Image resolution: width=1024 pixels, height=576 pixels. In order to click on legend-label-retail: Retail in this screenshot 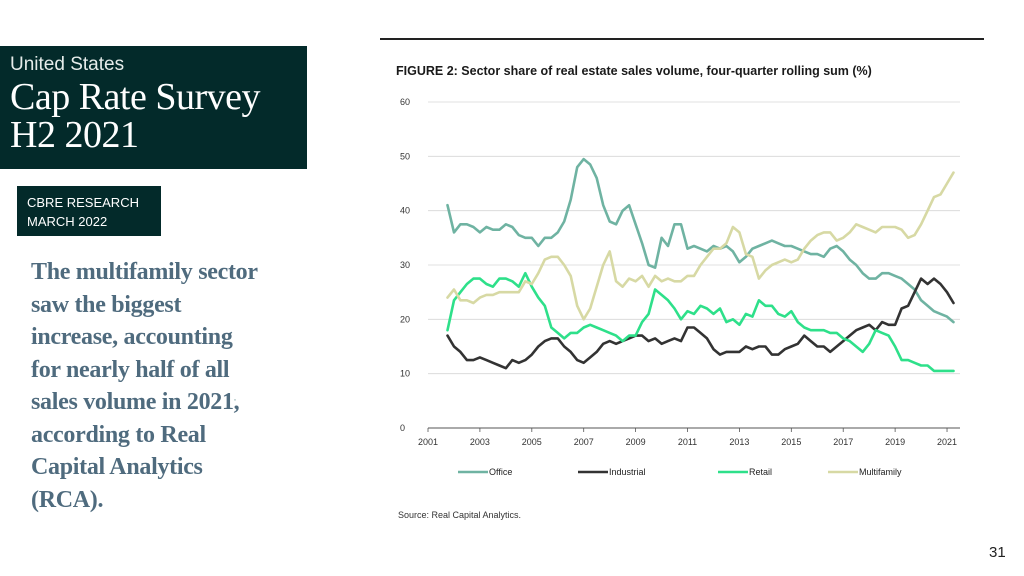, I will do `click(760, 472)`.